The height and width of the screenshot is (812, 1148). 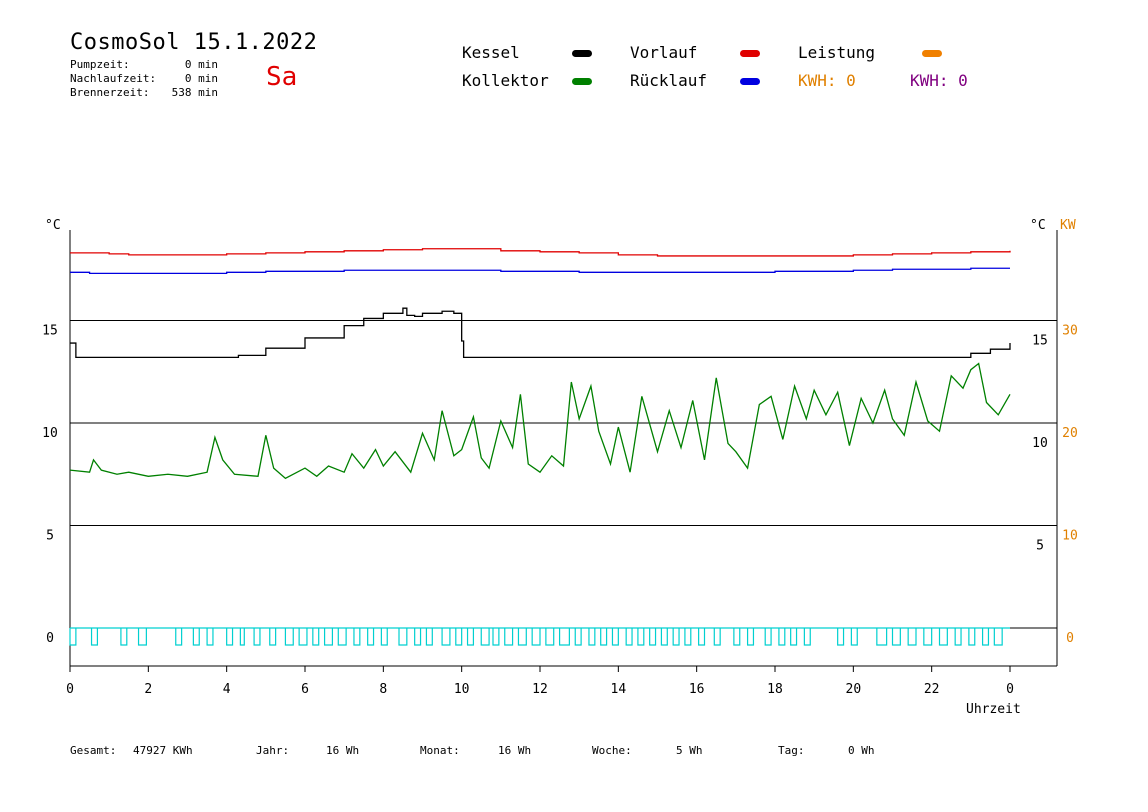 I want to click on footer-tag-value: 0 Wh, so click(x=861, y=750).